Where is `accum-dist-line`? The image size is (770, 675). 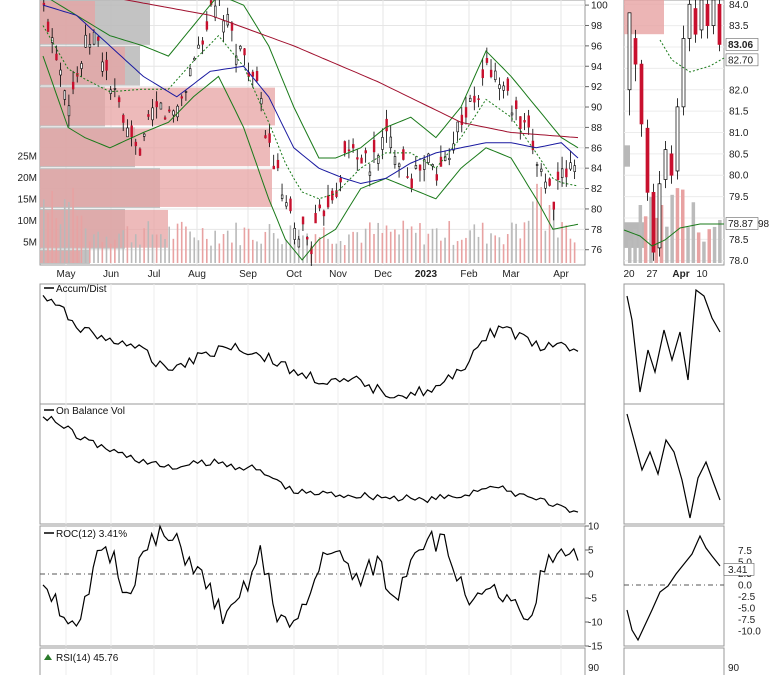 accum-dist-line is located at coordinates (310, 347).